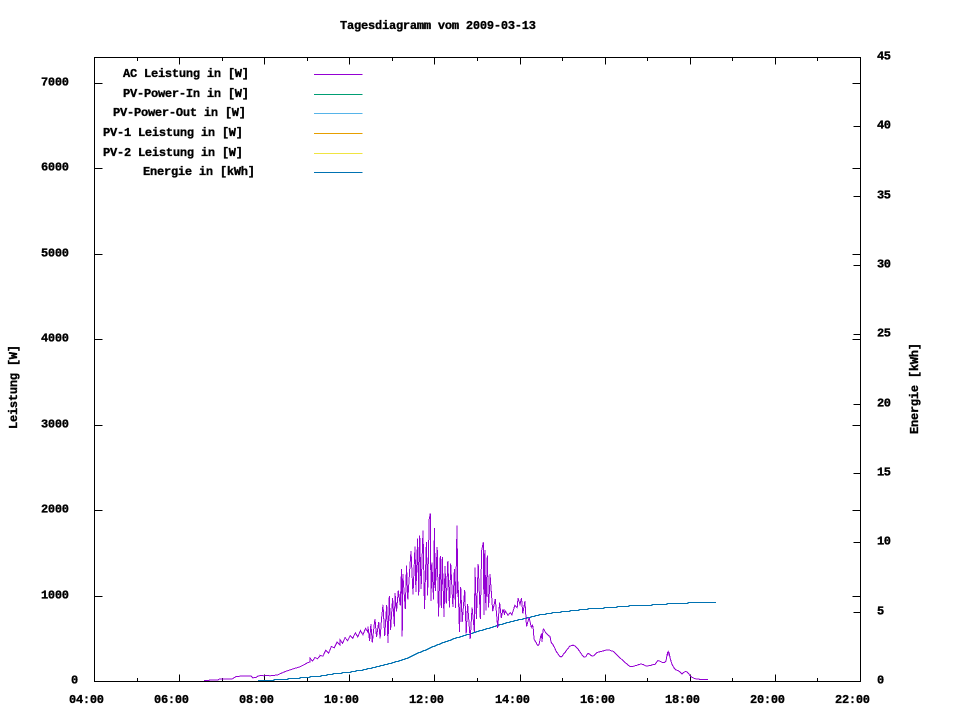 The height and width of the screenshot is (720, 960). Describe the element at coordinates (199, 172) in the screenshot. I see `svg-text: Energie in [kWh]` at that location.